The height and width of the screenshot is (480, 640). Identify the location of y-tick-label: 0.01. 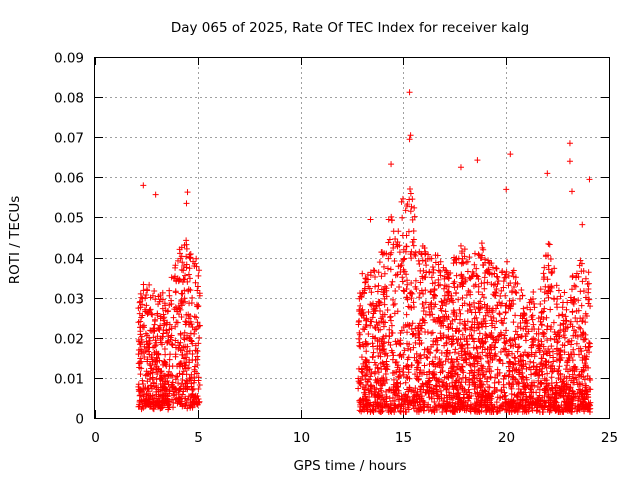
(69, 380).